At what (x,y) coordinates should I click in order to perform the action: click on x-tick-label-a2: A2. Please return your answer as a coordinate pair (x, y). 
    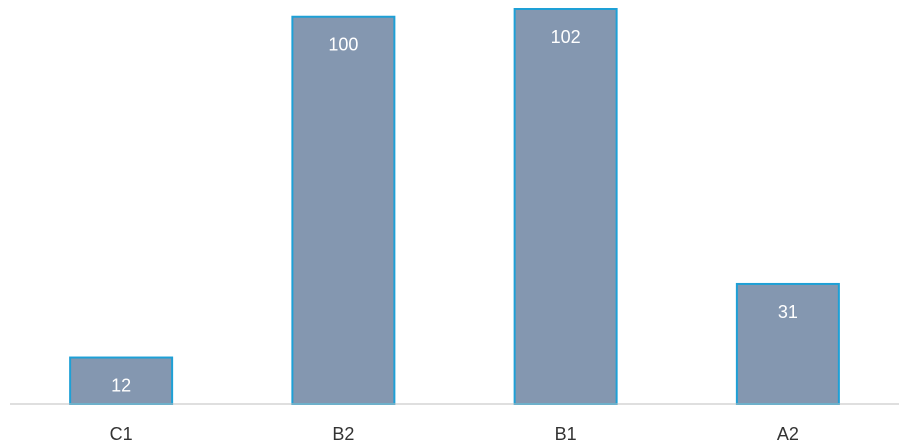
    Looking at the image, I should click on (788, 434).